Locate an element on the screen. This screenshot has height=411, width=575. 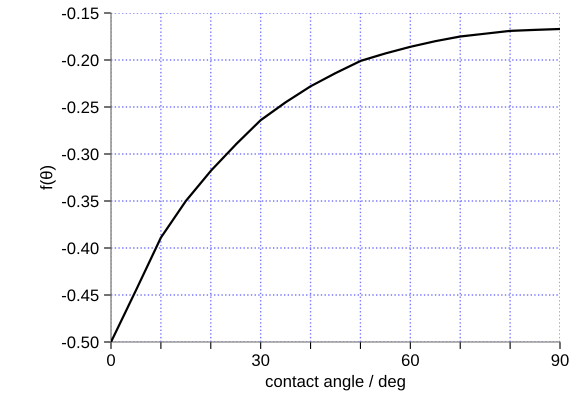
x-tick-label: 60 is located at coordinates (410, 360).